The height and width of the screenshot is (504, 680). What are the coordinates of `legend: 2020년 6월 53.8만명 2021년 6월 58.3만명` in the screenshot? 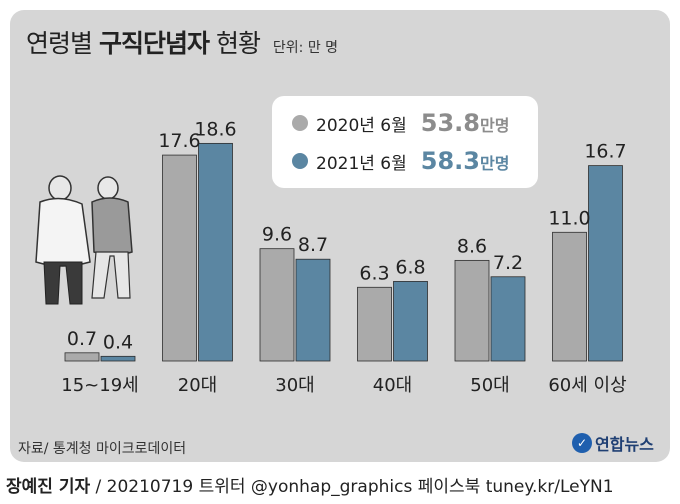 It's located at (405, 142).